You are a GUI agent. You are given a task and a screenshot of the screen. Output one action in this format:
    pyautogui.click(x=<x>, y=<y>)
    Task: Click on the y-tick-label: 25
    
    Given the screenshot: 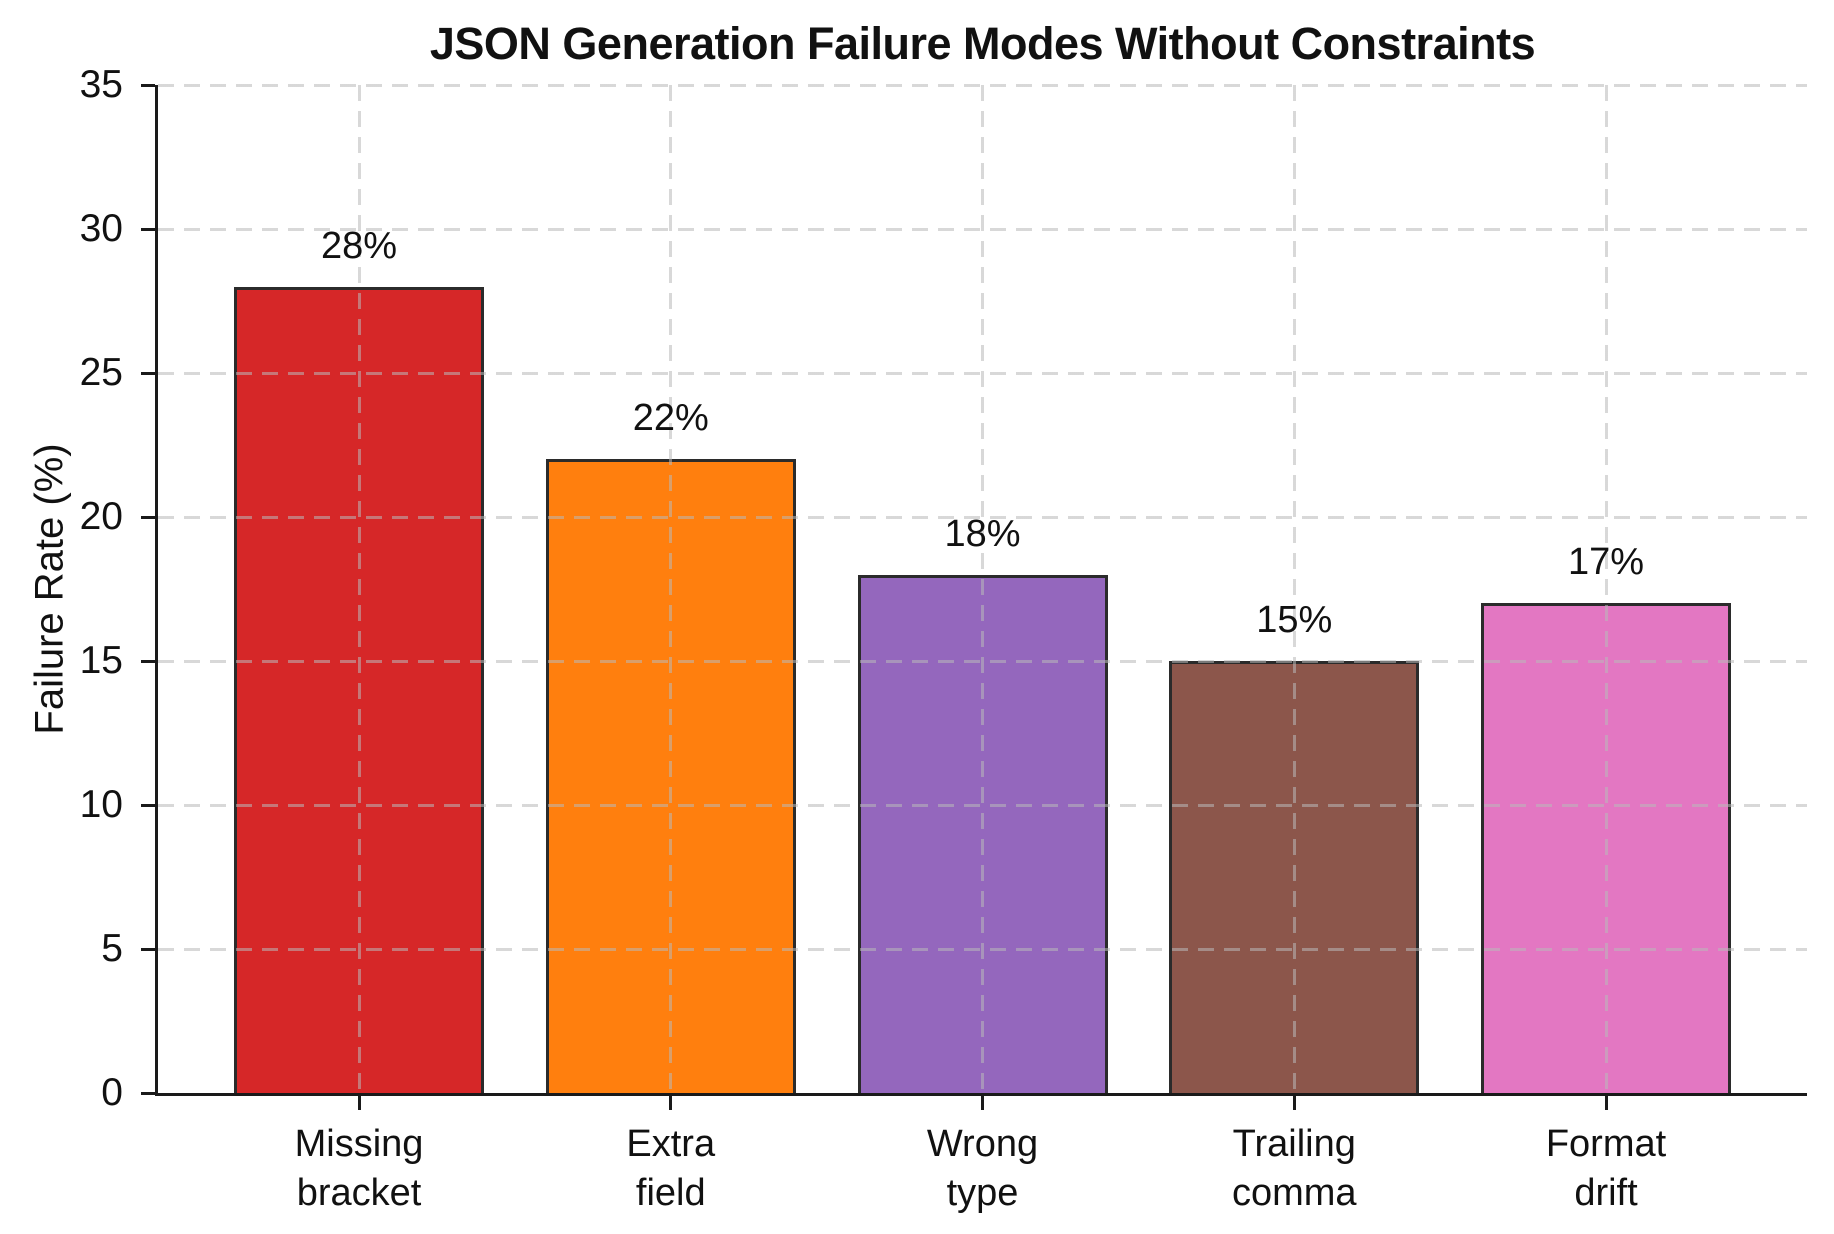 What is the action you would take?
    pyautogui.click(x=101, y=372)
    